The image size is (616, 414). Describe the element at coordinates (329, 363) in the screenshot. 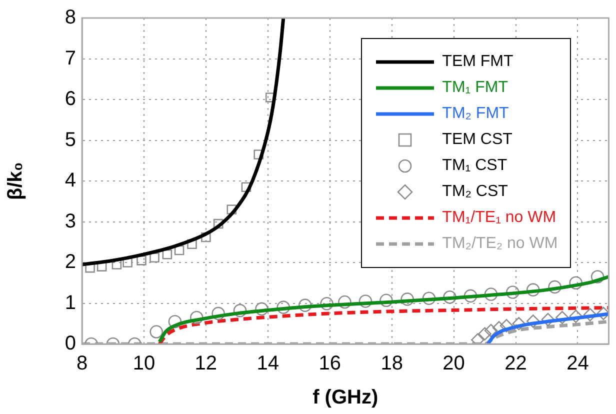

I see `x-tick-label: 16` at that location.